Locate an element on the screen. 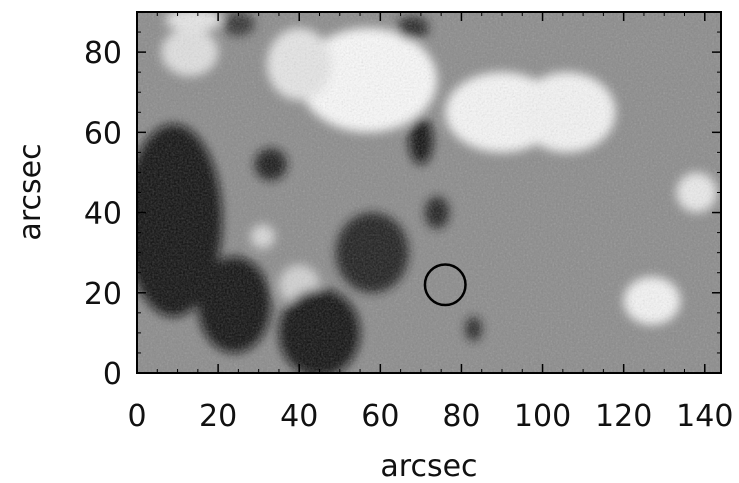  annotation-circle is located at coordinates (445, 285).